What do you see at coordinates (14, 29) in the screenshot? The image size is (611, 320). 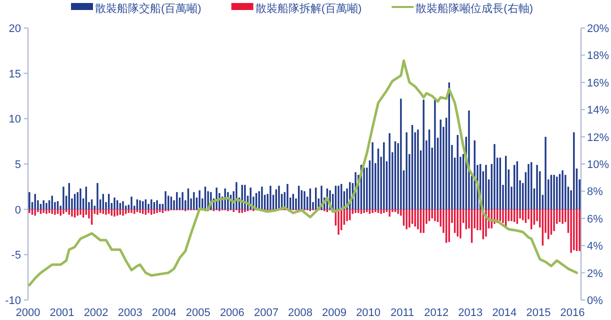 I see `y-tick-label: 20` at bounding box center [14, 29].